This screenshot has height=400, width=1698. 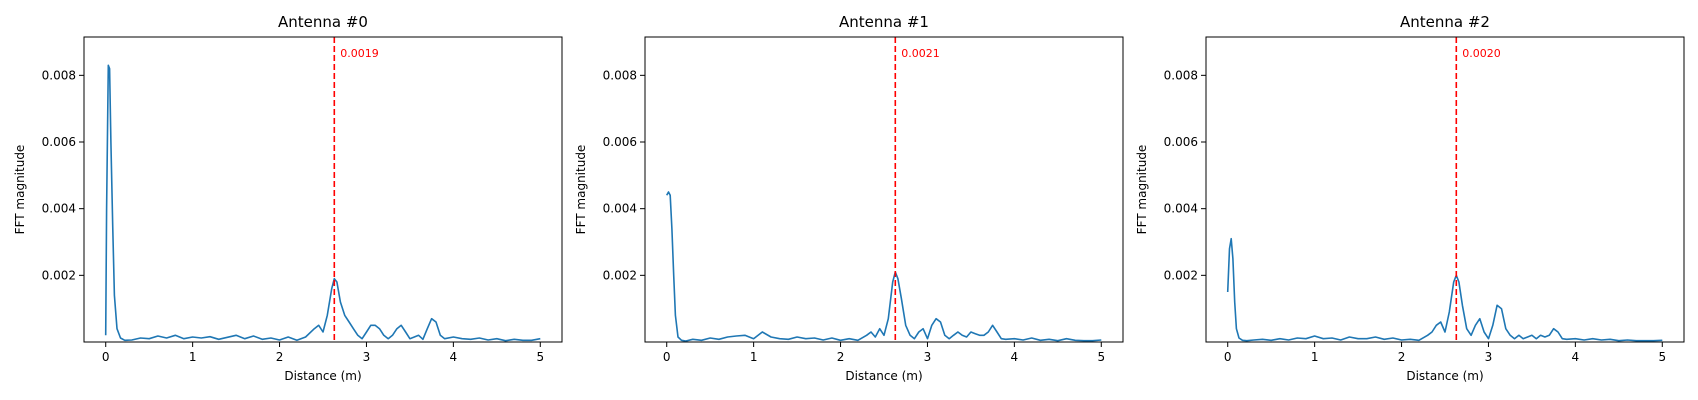 What do you see at coordinates (359, 53) in the screenshot?
I see `peak-annotation: 0.0019` at bounding box center [359, 53].